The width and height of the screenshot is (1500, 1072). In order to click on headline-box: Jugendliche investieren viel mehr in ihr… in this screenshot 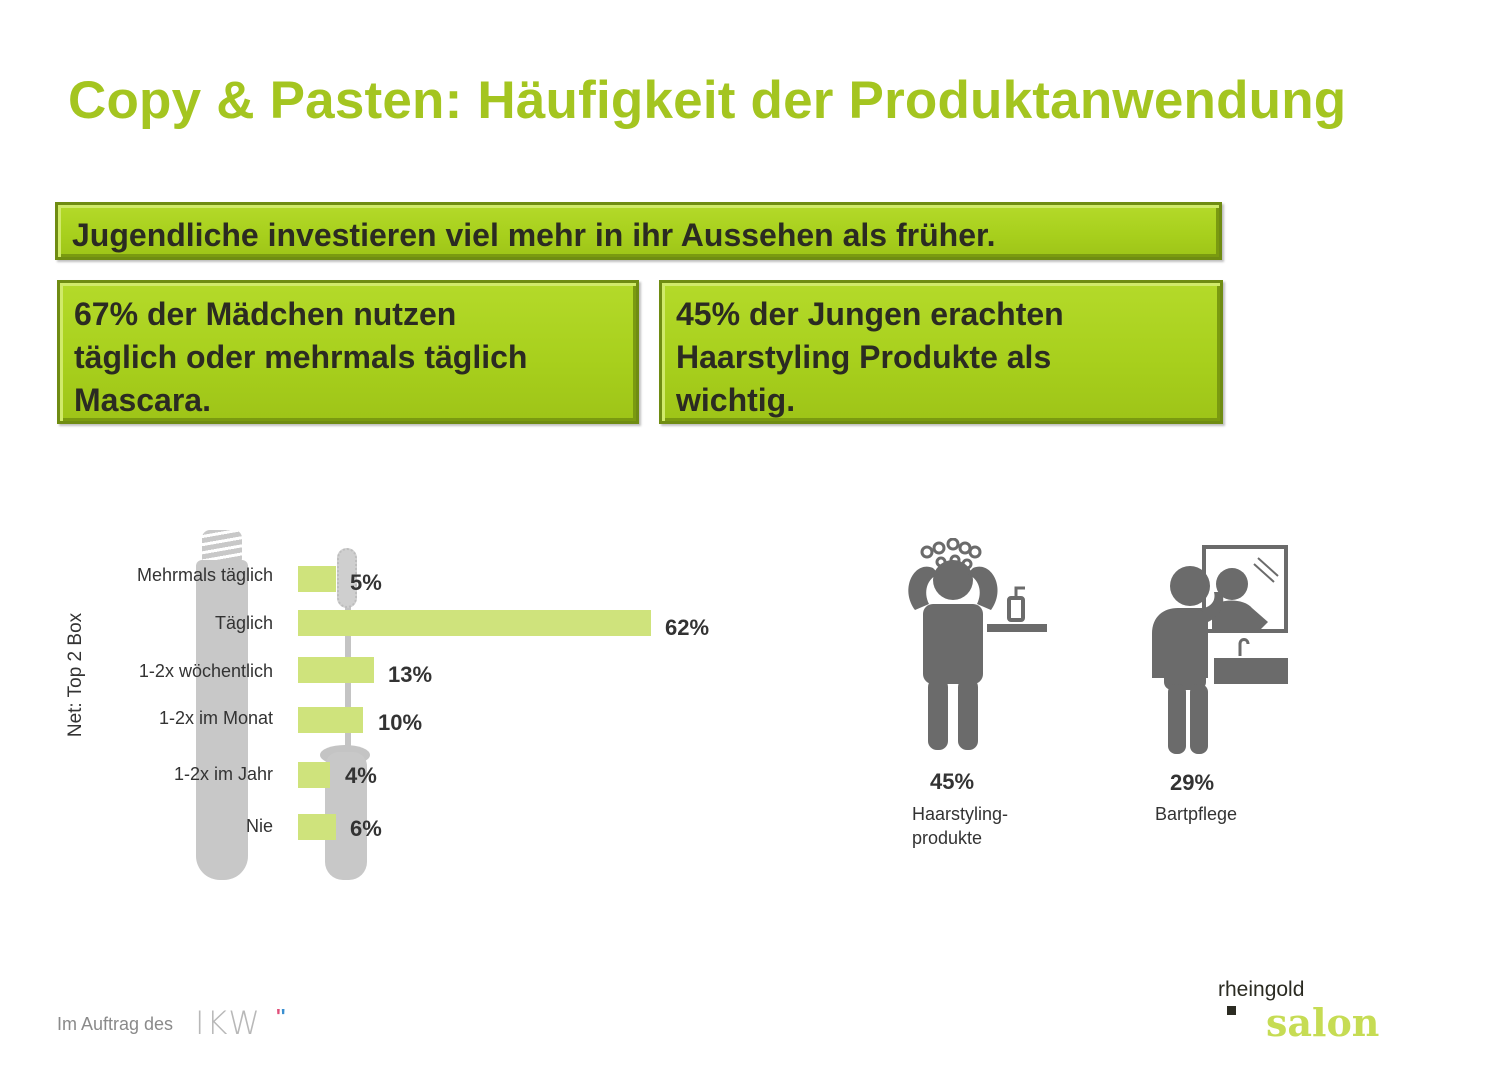, I will do `click(638, 231)`.